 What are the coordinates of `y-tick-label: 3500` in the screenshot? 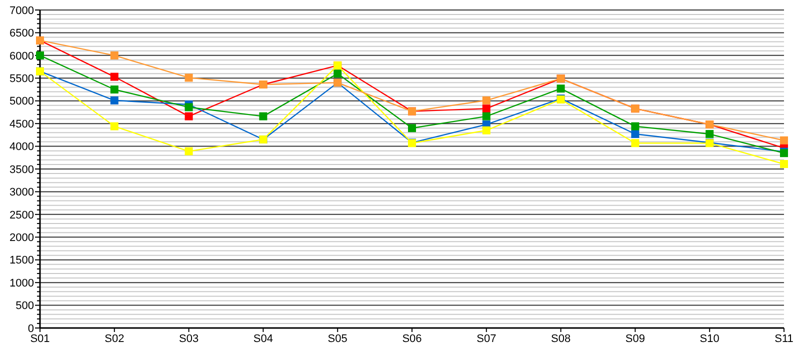 It's located at (22, 170).